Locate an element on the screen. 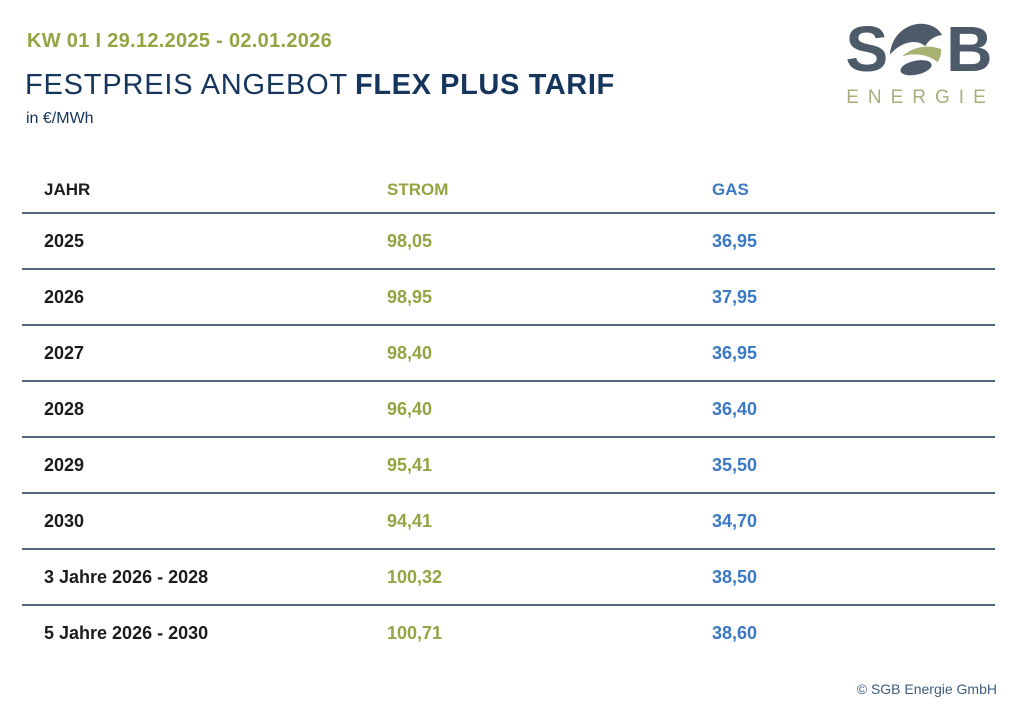  table-row: 2030 94,41 34,70 is located at coordinates (508, 522).